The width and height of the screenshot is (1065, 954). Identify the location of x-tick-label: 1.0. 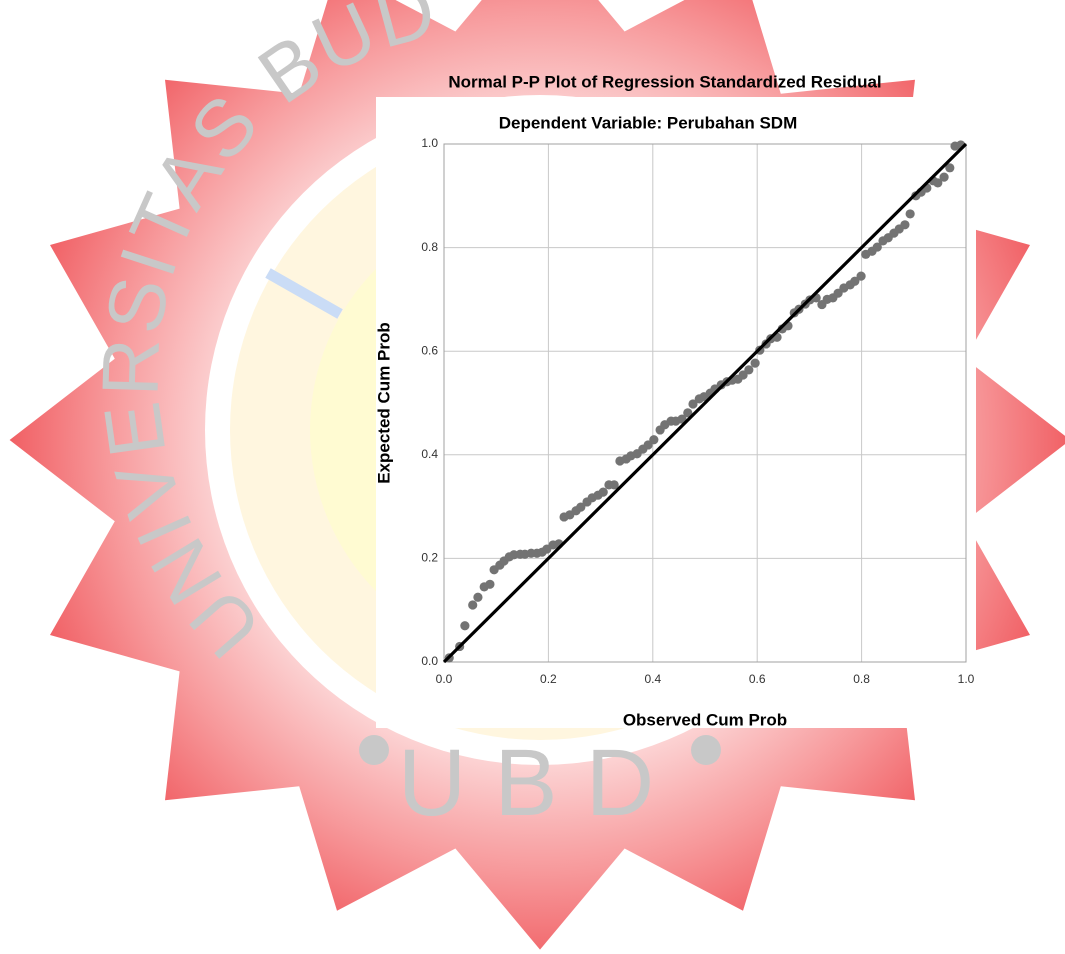
(966, 679).